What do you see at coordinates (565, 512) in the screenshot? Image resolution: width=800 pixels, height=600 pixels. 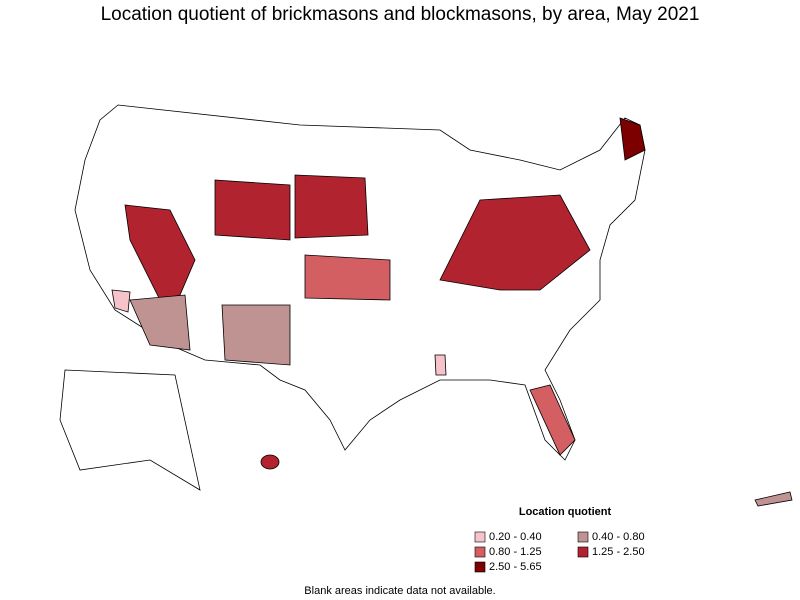 I see `legend-title: Location quotient` at bounding box center [565, 512].